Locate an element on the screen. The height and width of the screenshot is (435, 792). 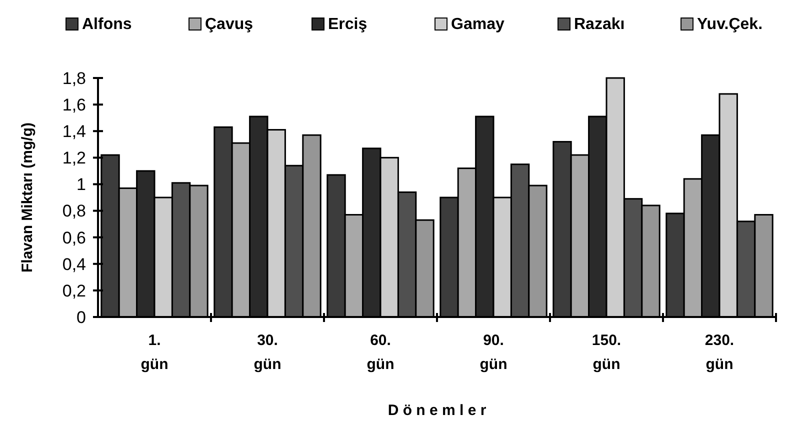
x-tick-label: 60. gün is located at coordinates (380, 352).